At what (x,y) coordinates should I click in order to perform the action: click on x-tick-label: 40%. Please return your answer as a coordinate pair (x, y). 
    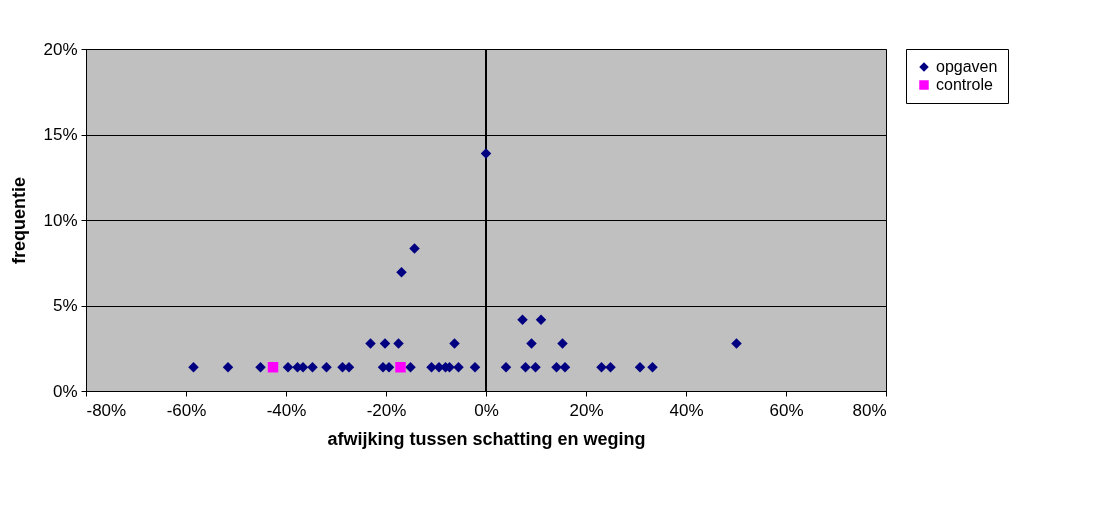
    Looking at the image, I should click on (686, 410).